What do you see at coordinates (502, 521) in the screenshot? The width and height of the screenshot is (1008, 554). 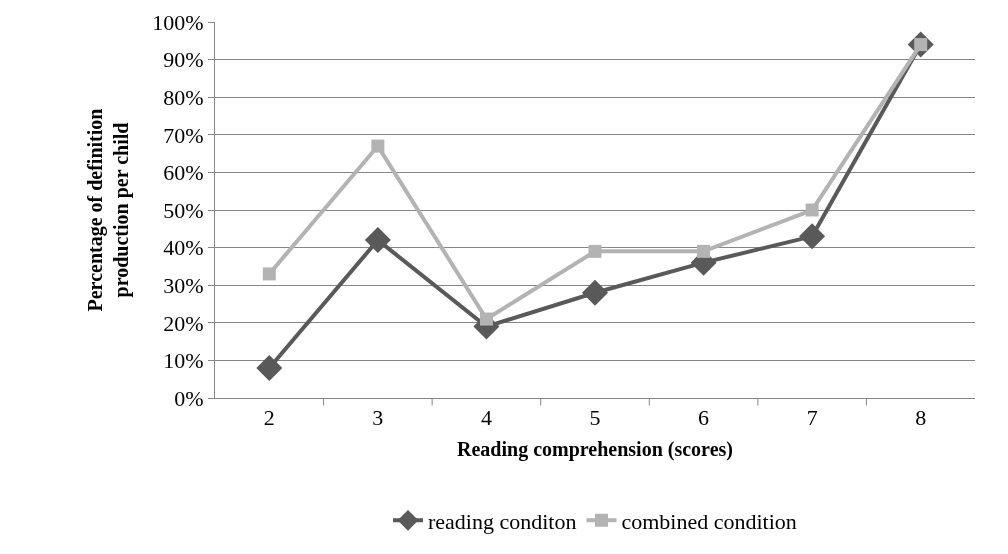 I see `legend-label: reading conditon` at bounding box center [502, 521].